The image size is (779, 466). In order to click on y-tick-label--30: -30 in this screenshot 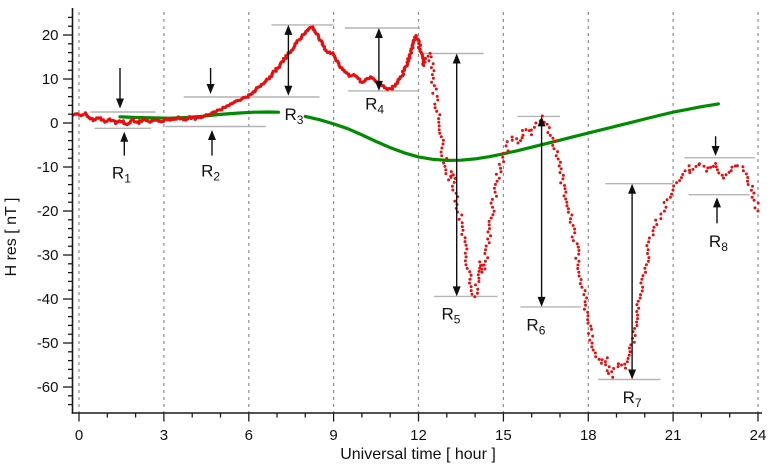, I will do `click(48, 255)`.